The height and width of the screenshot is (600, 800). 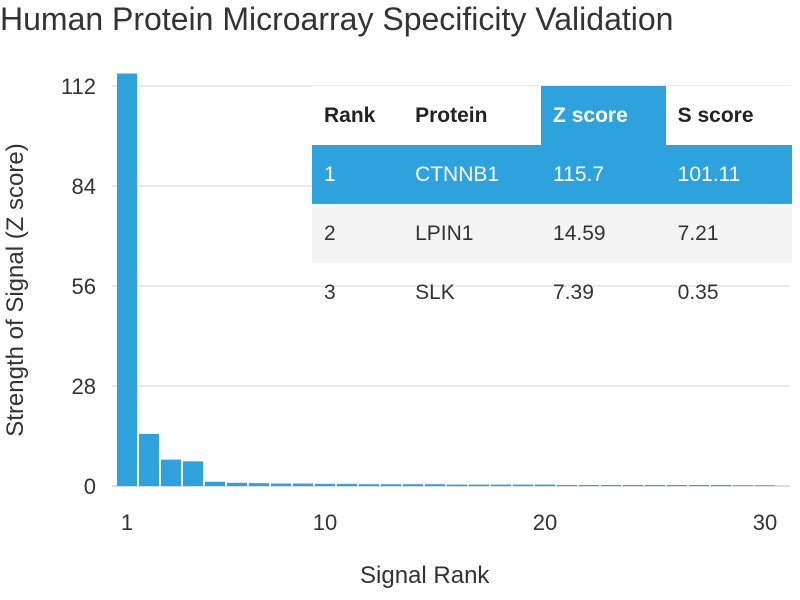 I want to click on cell-rank: 2, so click(x=358, y=233).